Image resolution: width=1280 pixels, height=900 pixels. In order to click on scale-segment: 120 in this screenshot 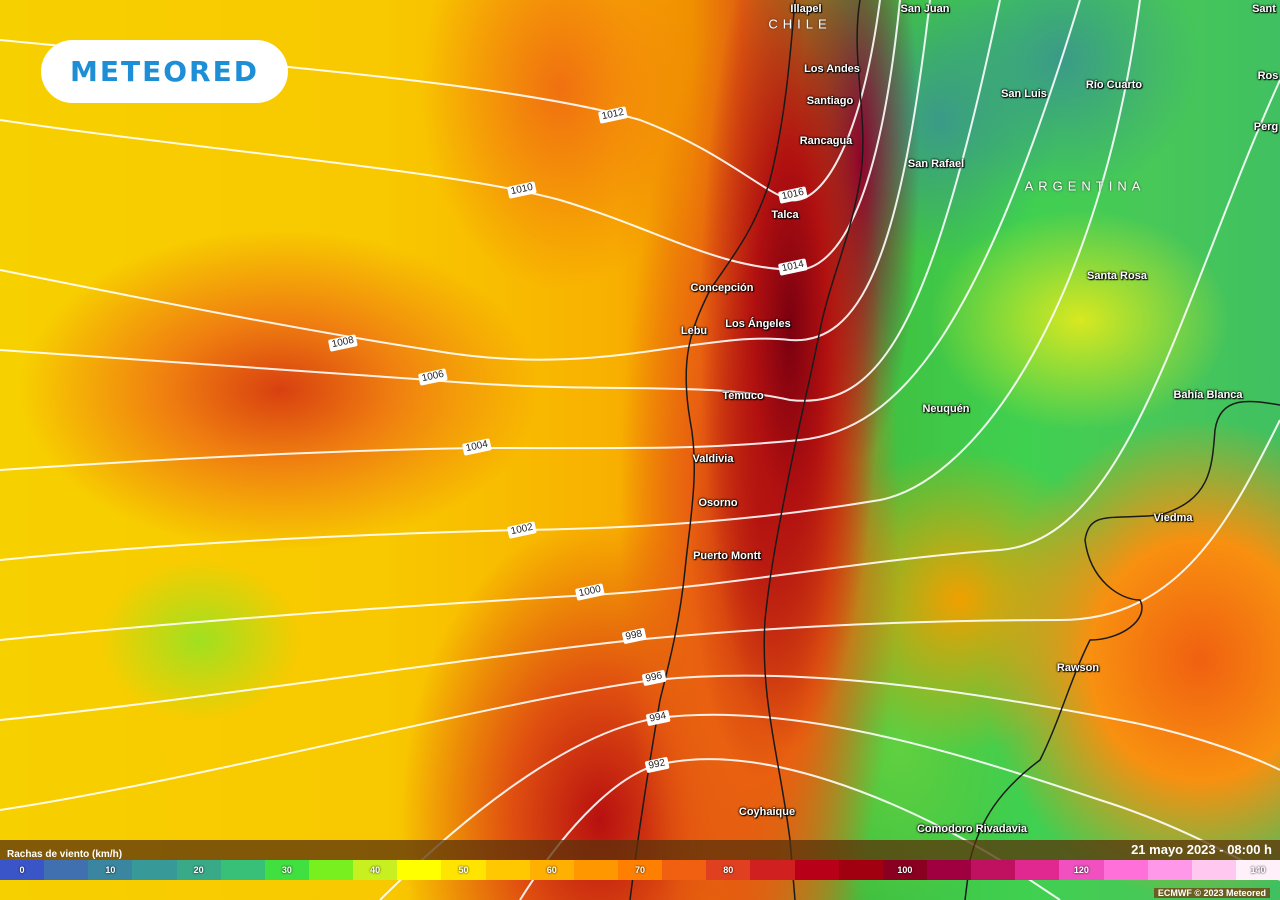, I will do `click(1081, 870)`.